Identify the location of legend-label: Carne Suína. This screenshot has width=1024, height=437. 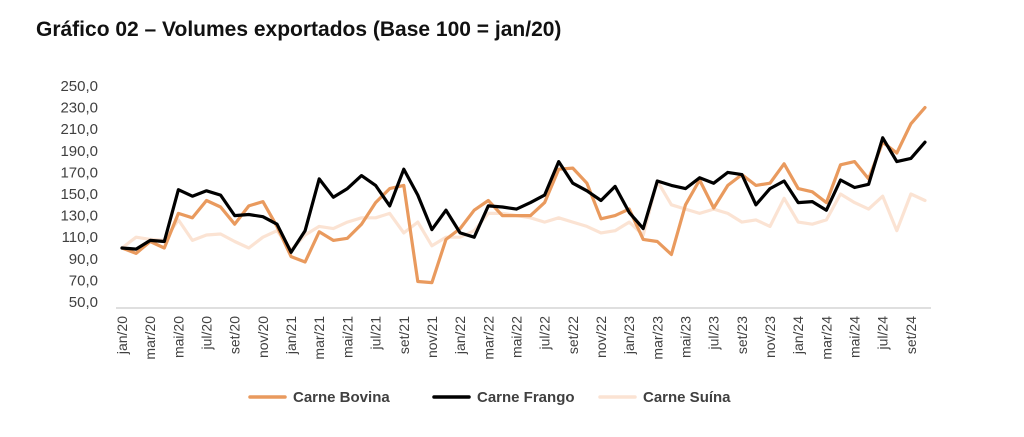
(687, 397).